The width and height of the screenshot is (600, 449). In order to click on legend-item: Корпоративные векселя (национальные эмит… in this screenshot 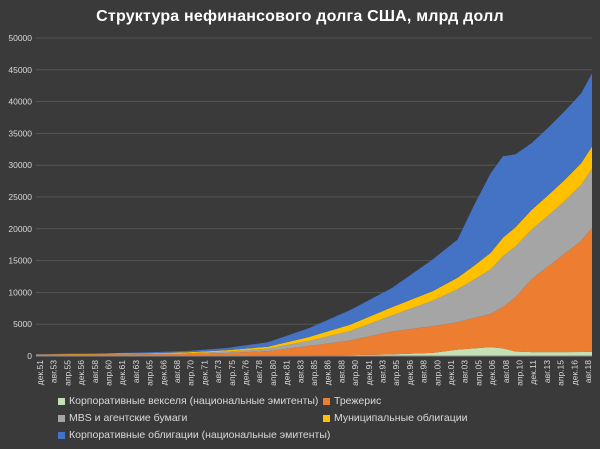, I will do `click(188, 401)`.